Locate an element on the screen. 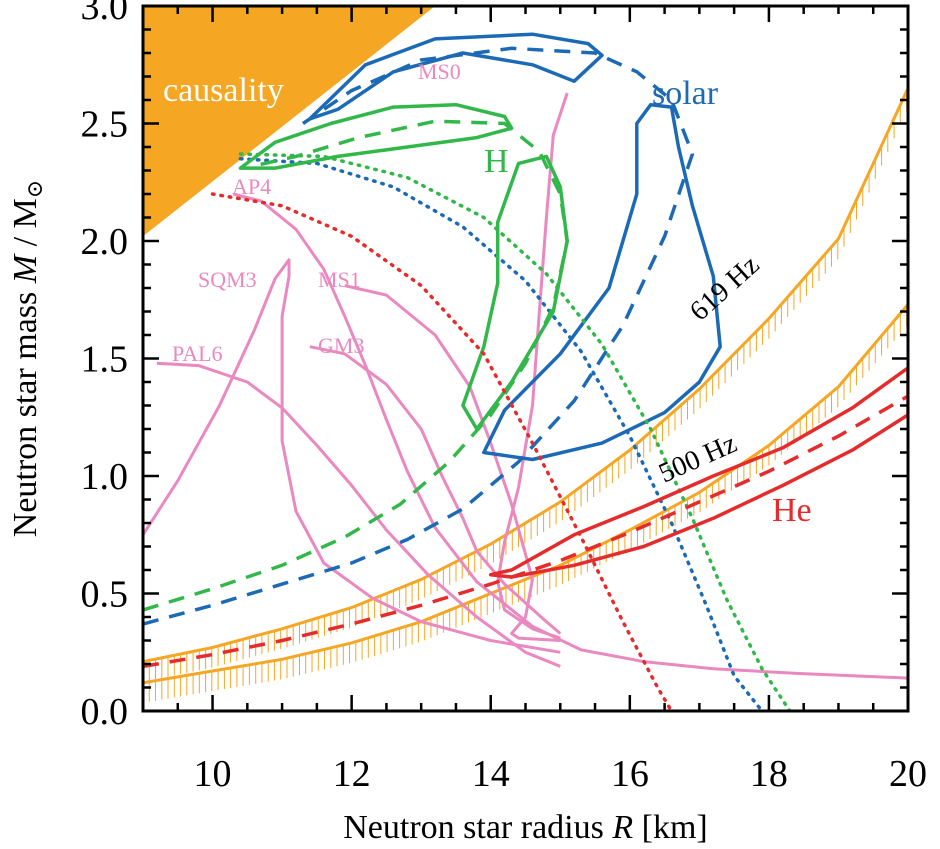 Image resolution: width=940 pixels, height=849 pixels. x-tick-label: 18 is located at coordinates (769, 774).